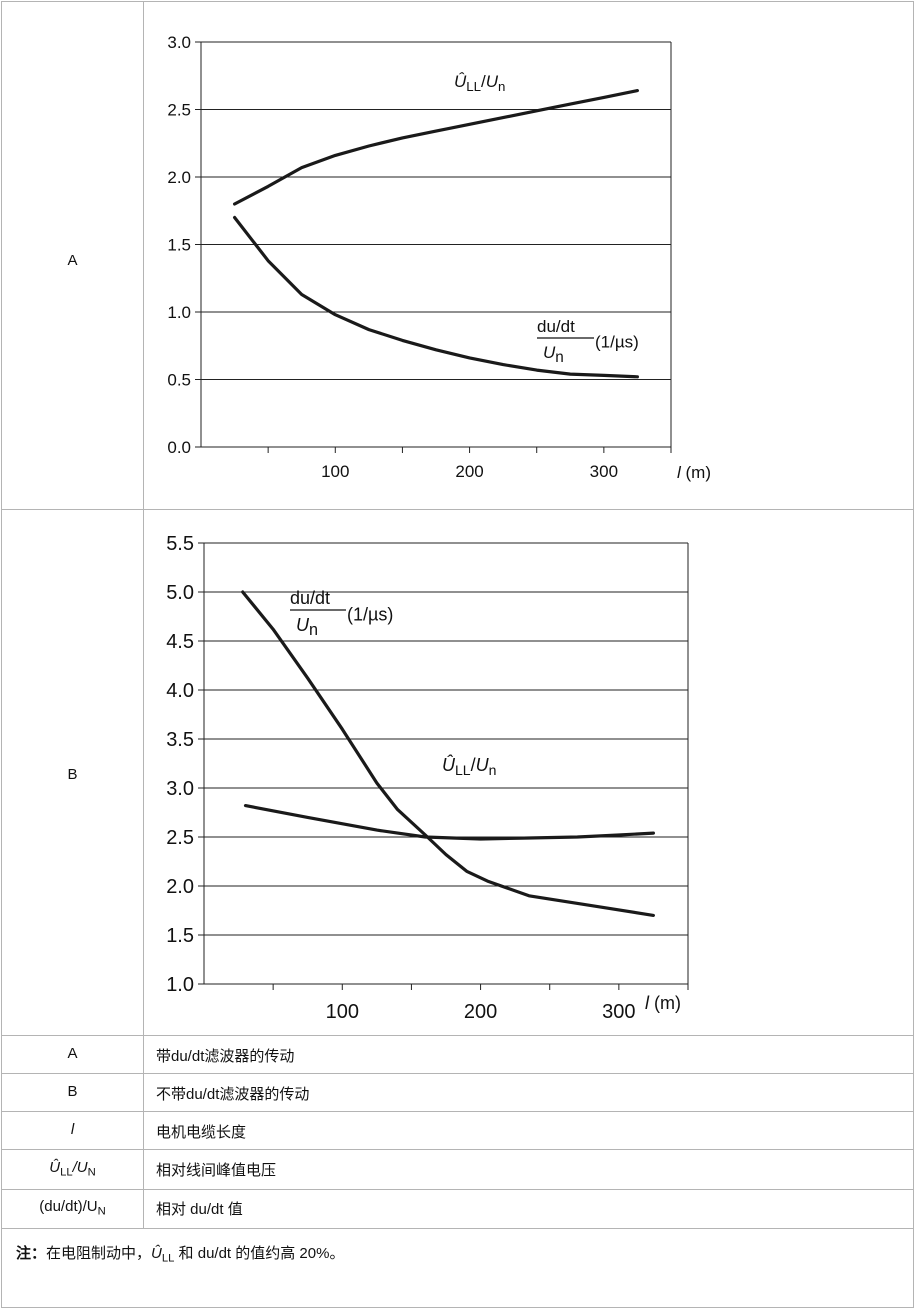 Image resolution: width=916 pixels, height=1311 pixels. I want to click on legend-key-l: l, so click(72, 1129).